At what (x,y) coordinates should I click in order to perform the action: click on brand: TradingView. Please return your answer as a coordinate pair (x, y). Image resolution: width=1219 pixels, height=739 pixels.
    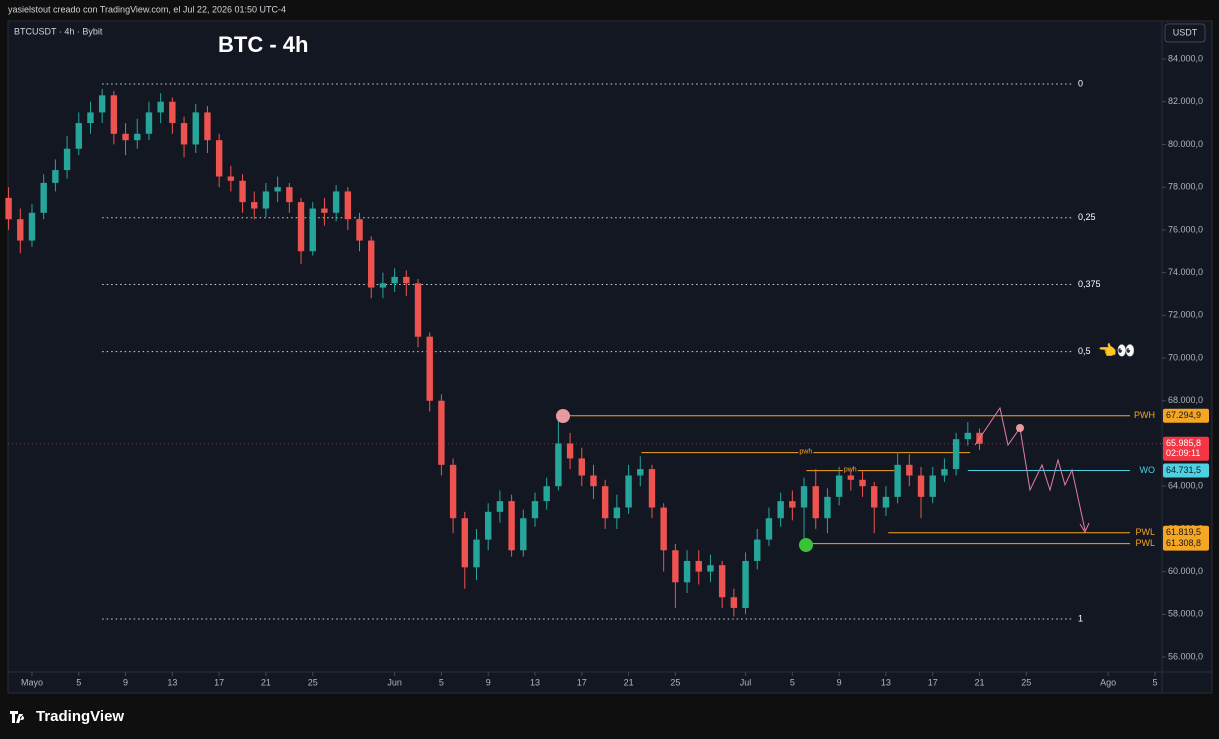
    Looking at the image, I should click on (80, 716).